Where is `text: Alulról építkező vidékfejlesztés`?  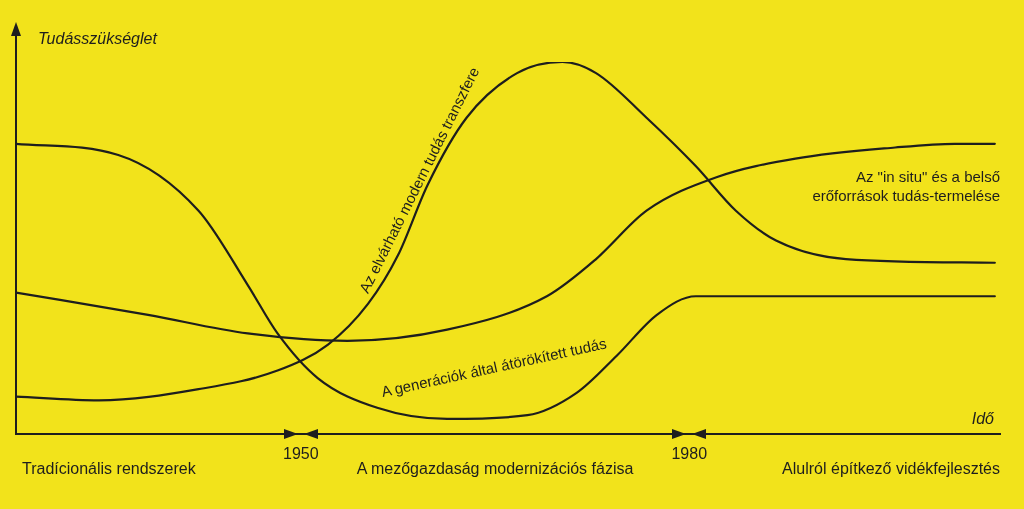
text: Alulról építkező vidékfejlesztés is located at coordinates (891, 469).